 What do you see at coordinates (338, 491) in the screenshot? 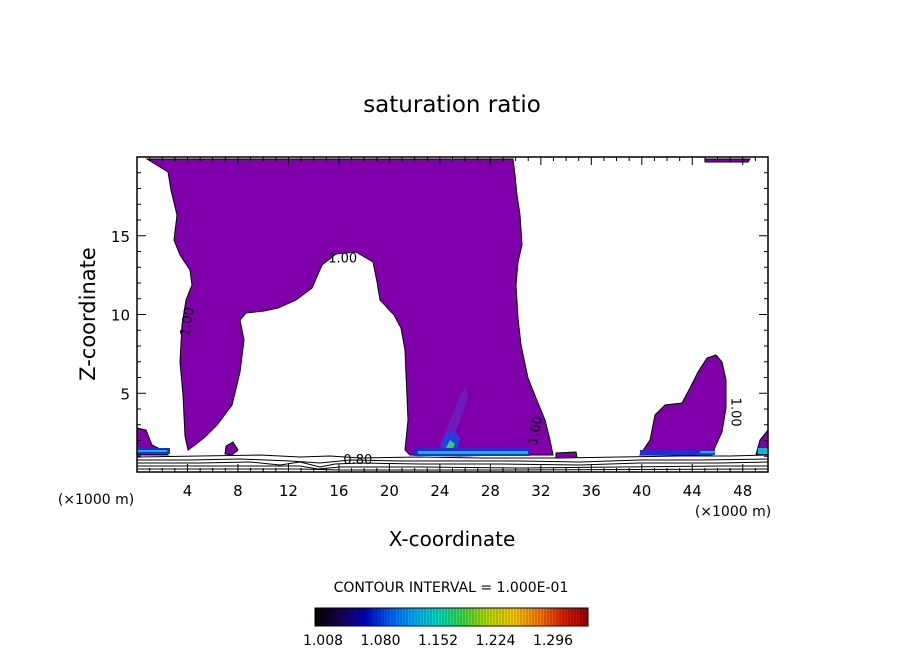
I see `x-tick-label: 16` at bounding box center [338, 491].